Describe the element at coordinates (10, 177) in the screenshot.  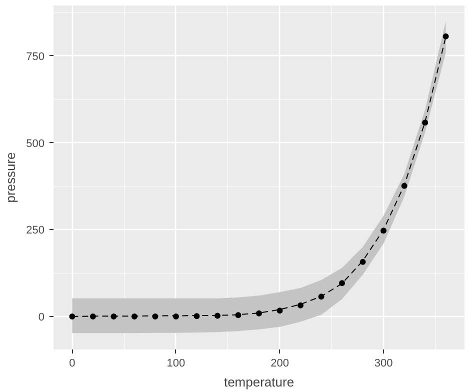
I see `y-axis-title: pressure` at that location.